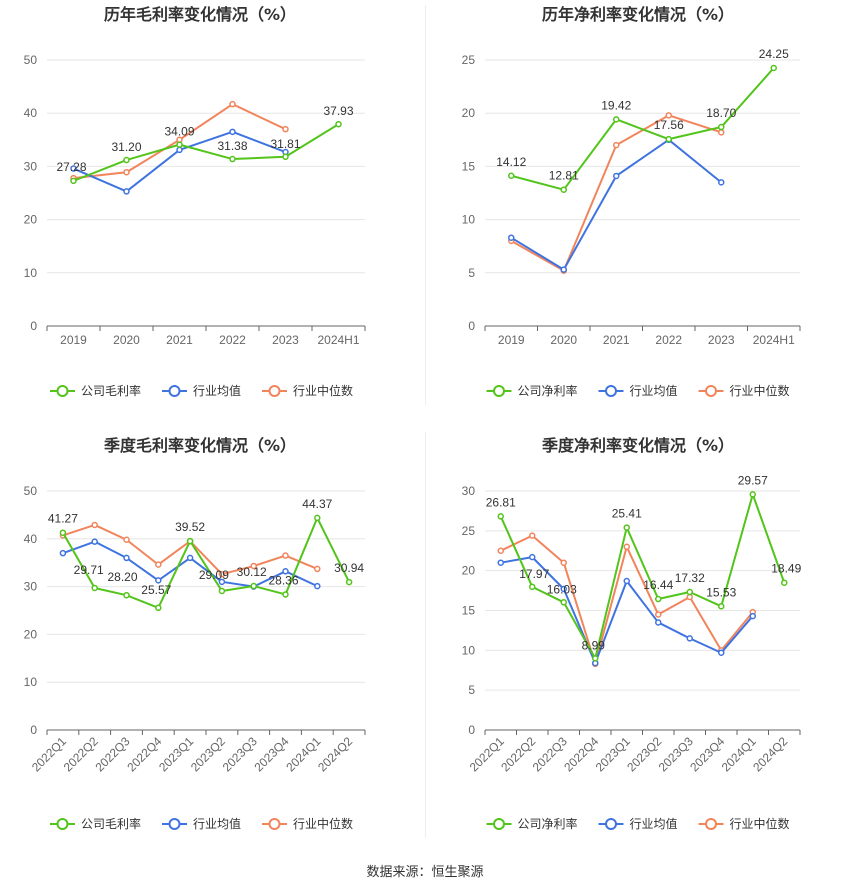  I want to click on y-tick-label: 25, so click(469, 60).